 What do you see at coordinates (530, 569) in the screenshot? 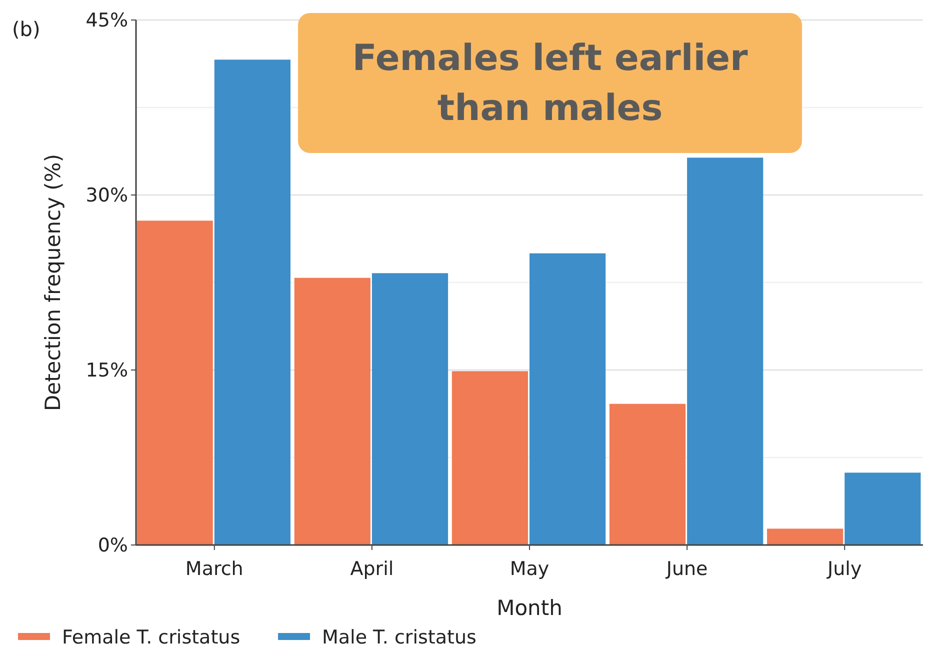
I see `x-tick-label: May` at bounding box center [530, 569].